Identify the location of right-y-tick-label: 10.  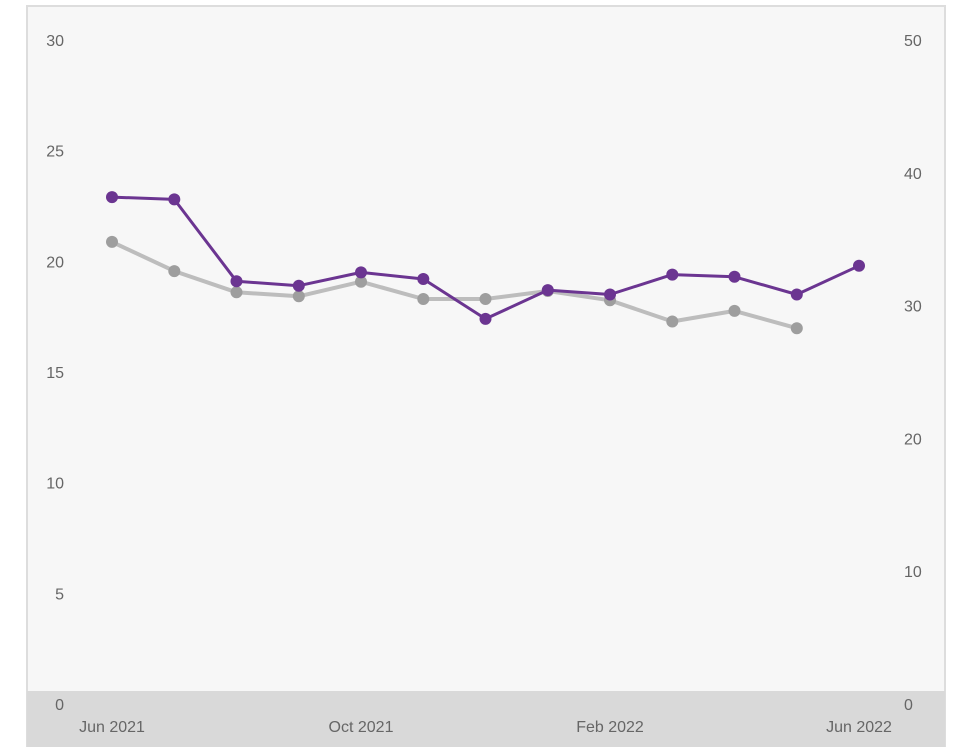
(913, 572).